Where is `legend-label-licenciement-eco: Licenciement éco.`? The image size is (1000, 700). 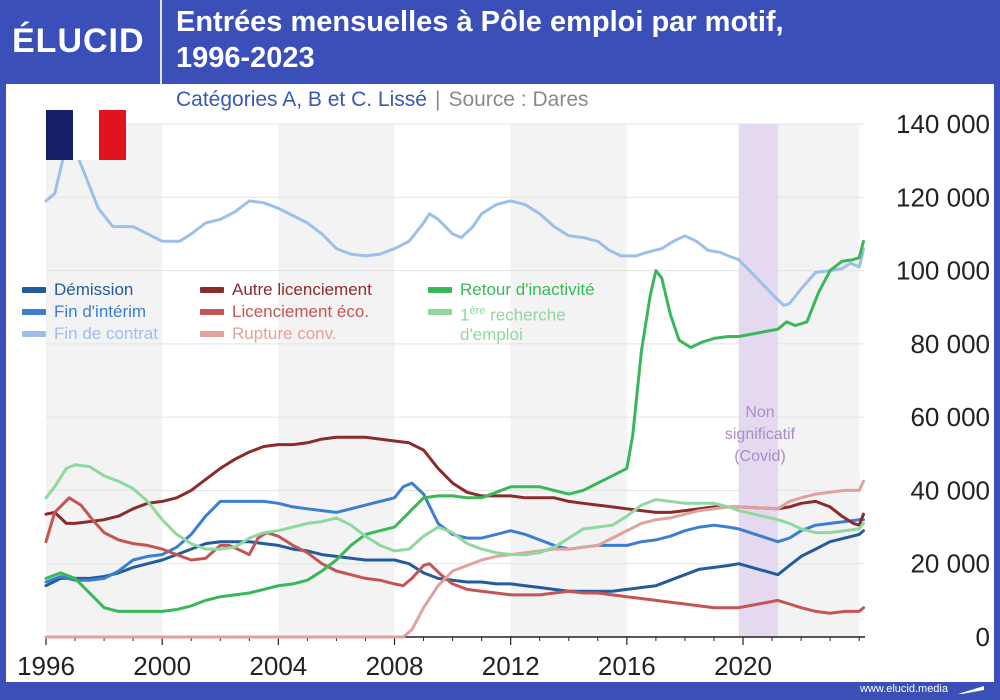
legend-label-licenciement-eco: Licenciement éco. is located at coordinates (301, 311).